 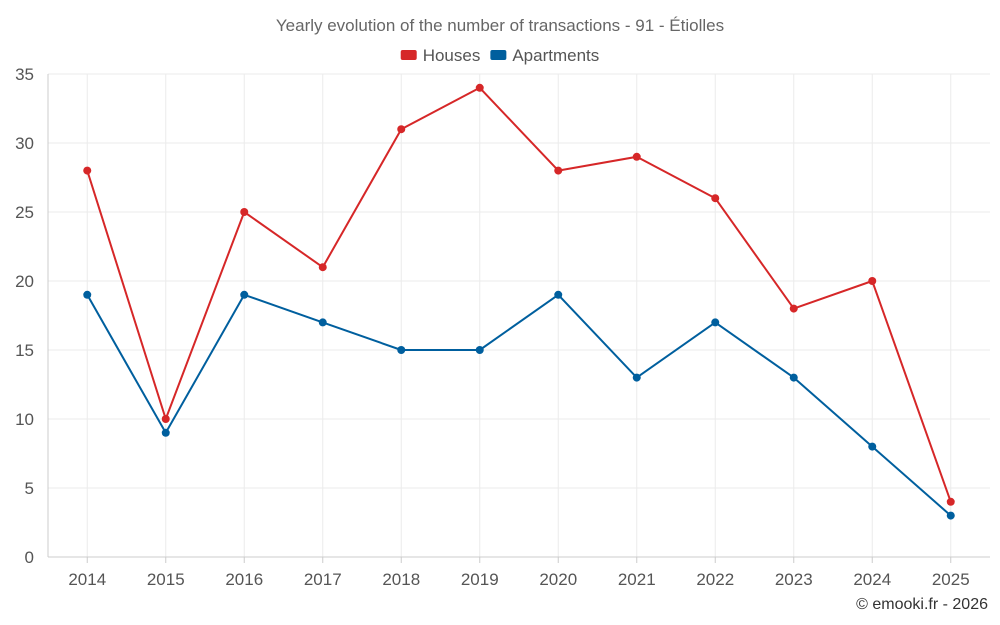 I want to click on x-tick-label: 2015, so click(x=166, y=579).